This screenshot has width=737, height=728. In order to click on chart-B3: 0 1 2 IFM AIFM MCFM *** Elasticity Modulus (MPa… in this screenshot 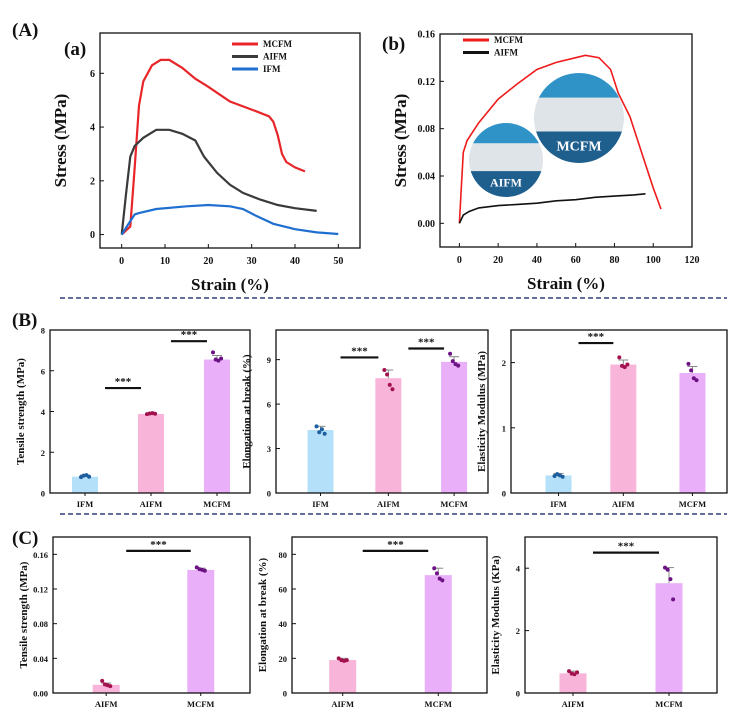, I will do `click(602, 419)`.